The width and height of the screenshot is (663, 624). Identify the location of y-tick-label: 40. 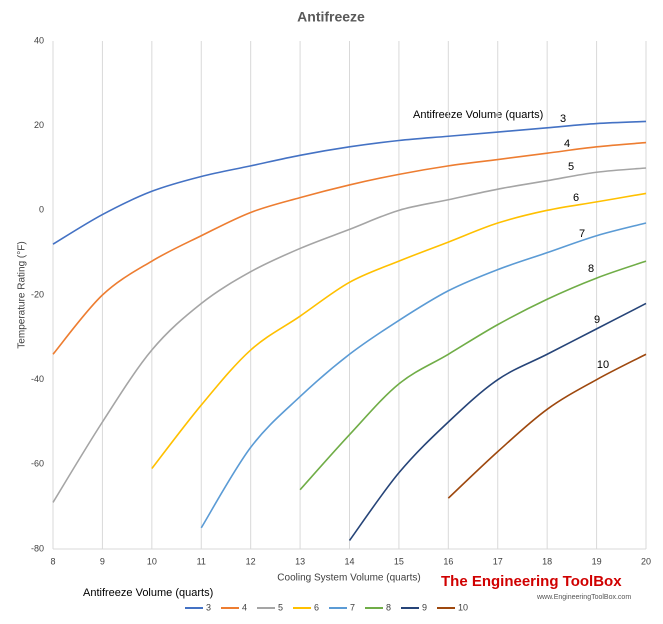
(39, 40).